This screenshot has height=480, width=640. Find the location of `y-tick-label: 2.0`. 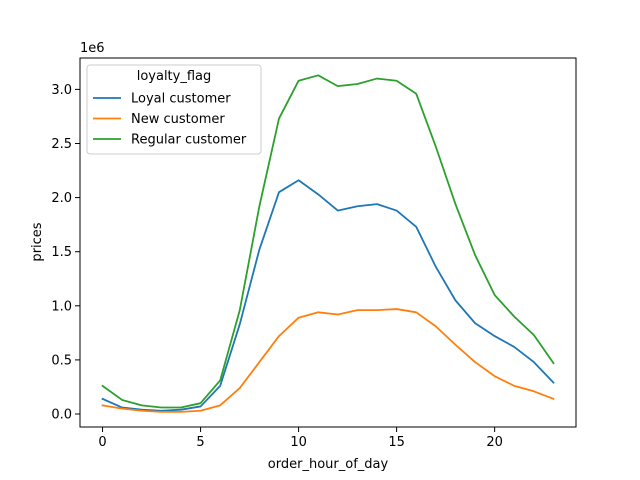

y-tick-label: 2.0 is located at coordinates (61, 198).